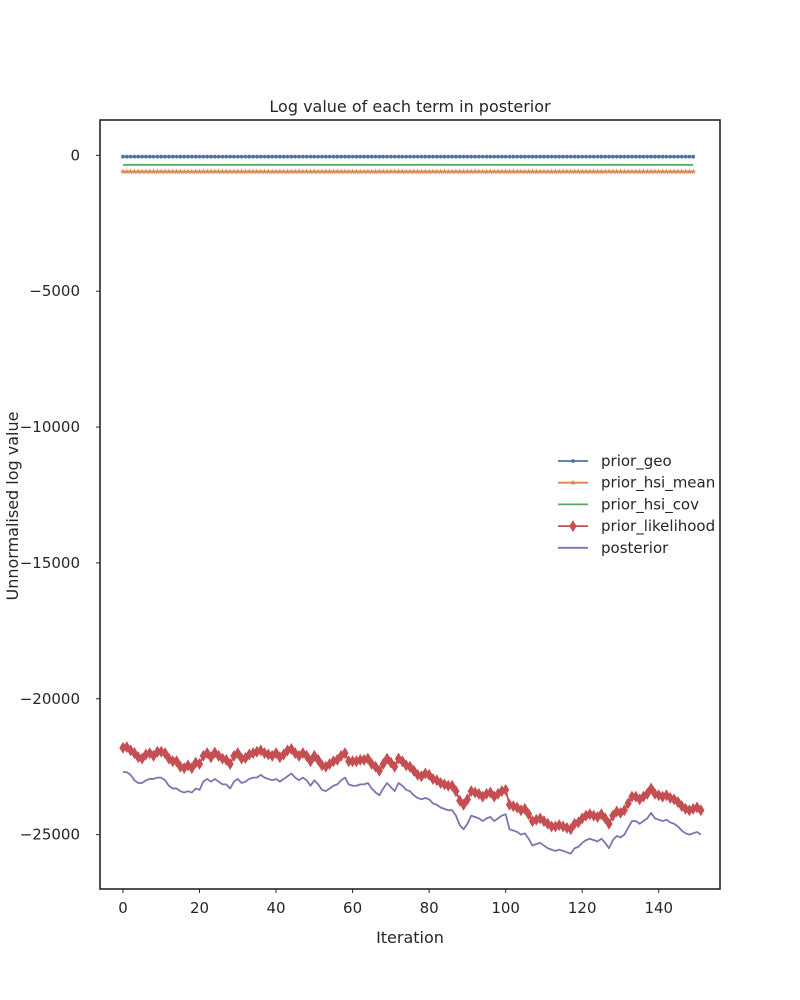 Image resolution: width=800 pixels, height=1000 pixels. What do you see at coordinates (650, 504) in the screenshot?
I see `legend-label: prior_hsi_cov` at bounding box center [650, 504].